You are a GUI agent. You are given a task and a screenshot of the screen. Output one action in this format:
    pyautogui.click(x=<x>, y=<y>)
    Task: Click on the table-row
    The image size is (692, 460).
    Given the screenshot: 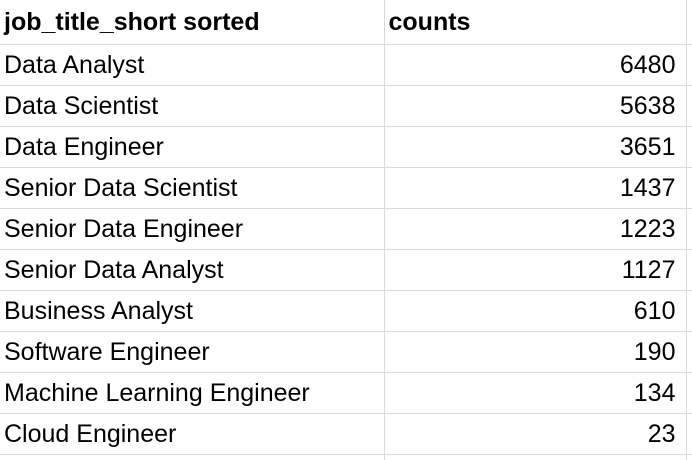 What is the action you would take?
    pyautogui.click(x=346, y=457)
    